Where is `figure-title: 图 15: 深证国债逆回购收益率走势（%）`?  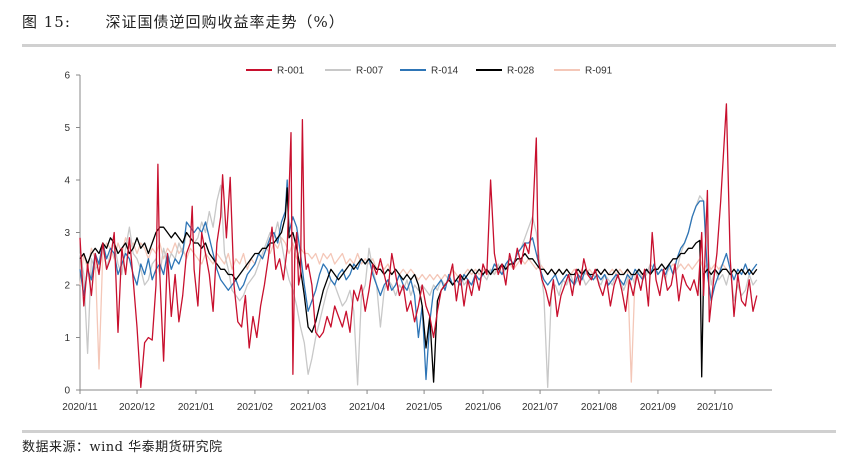
figure-title: 图 15: 深证国债逆回购收益率走势（%） is located at coordinates (183, 21).